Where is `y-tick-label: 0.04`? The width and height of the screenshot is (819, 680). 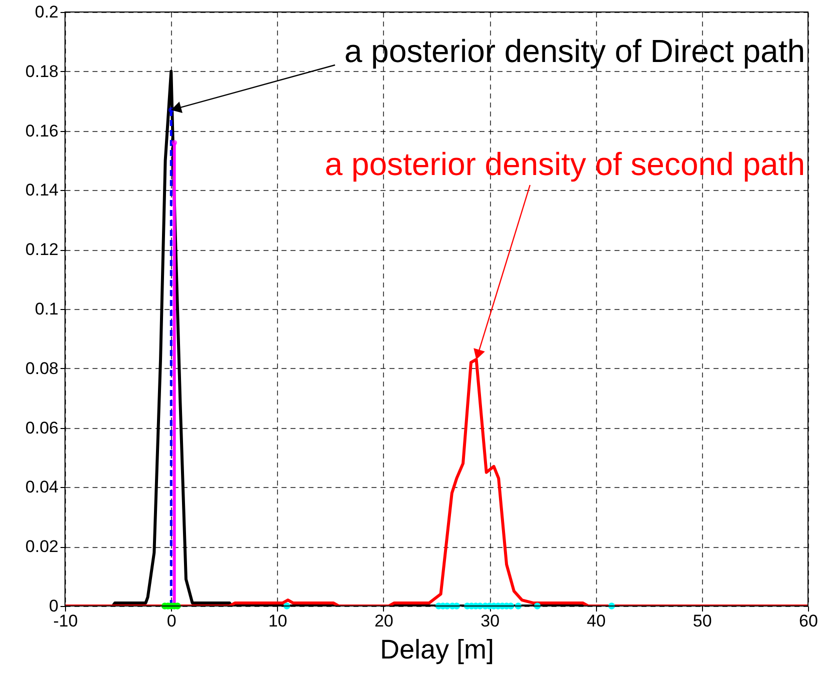
y-tick-label: 0.04 is located at coordinates (41, 487).